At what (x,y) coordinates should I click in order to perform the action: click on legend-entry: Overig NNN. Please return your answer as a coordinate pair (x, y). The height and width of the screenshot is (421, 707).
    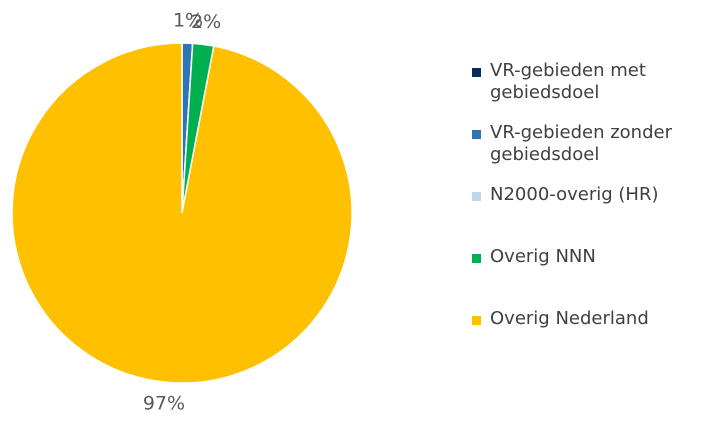
    Looking at the image, I should click on (584, 277).